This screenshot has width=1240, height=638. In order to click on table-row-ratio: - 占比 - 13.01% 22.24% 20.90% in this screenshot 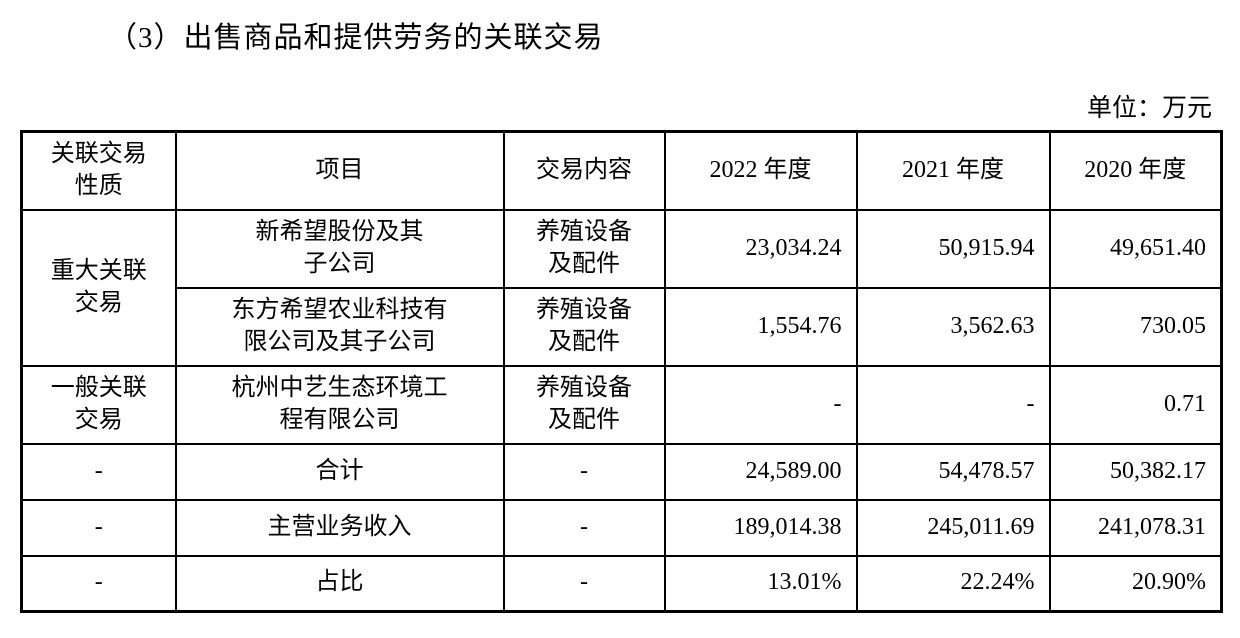, I will do `click(621, 583)`.